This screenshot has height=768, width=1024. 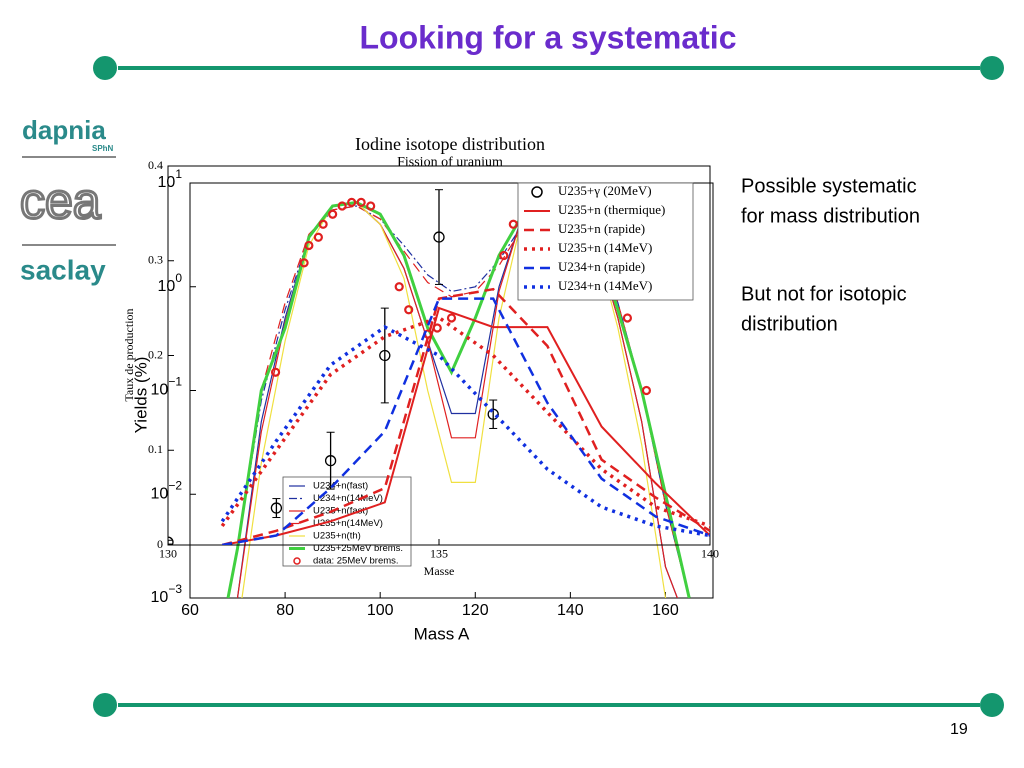 I want to click on legend-label: U235+γ (20MeV), so click(x=605, y=190).